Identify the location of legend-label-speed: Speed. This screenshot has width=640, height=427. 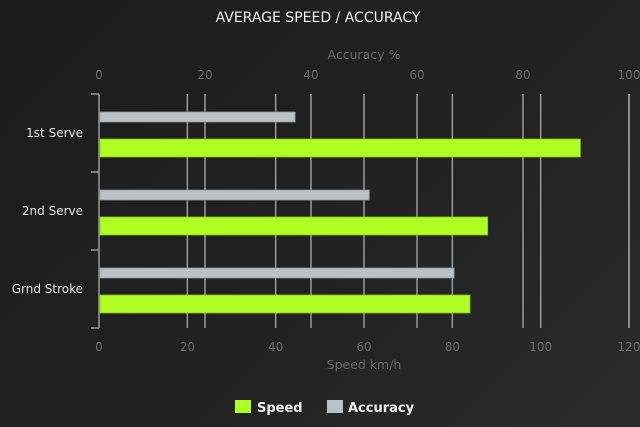
(280, 408).